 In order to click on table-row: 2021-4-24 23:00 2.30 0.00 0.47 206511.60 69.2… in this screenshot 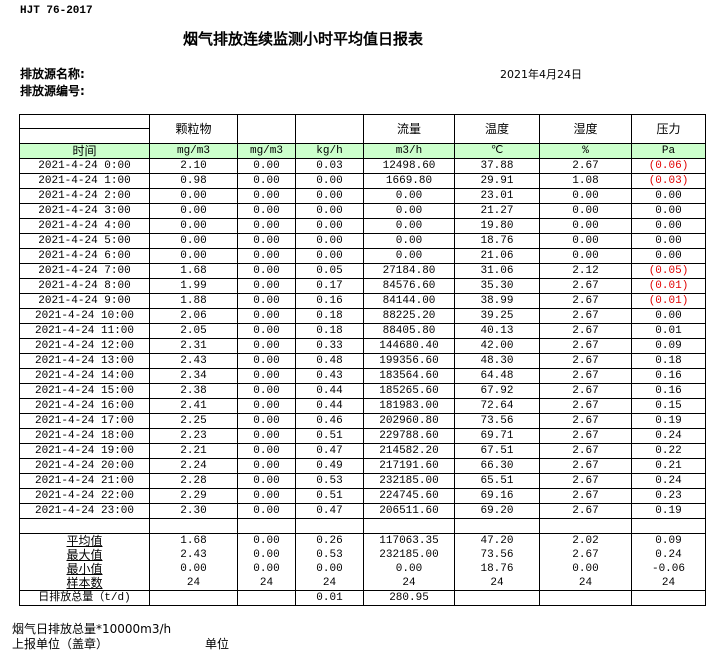, I will do `click(362, 511)`.